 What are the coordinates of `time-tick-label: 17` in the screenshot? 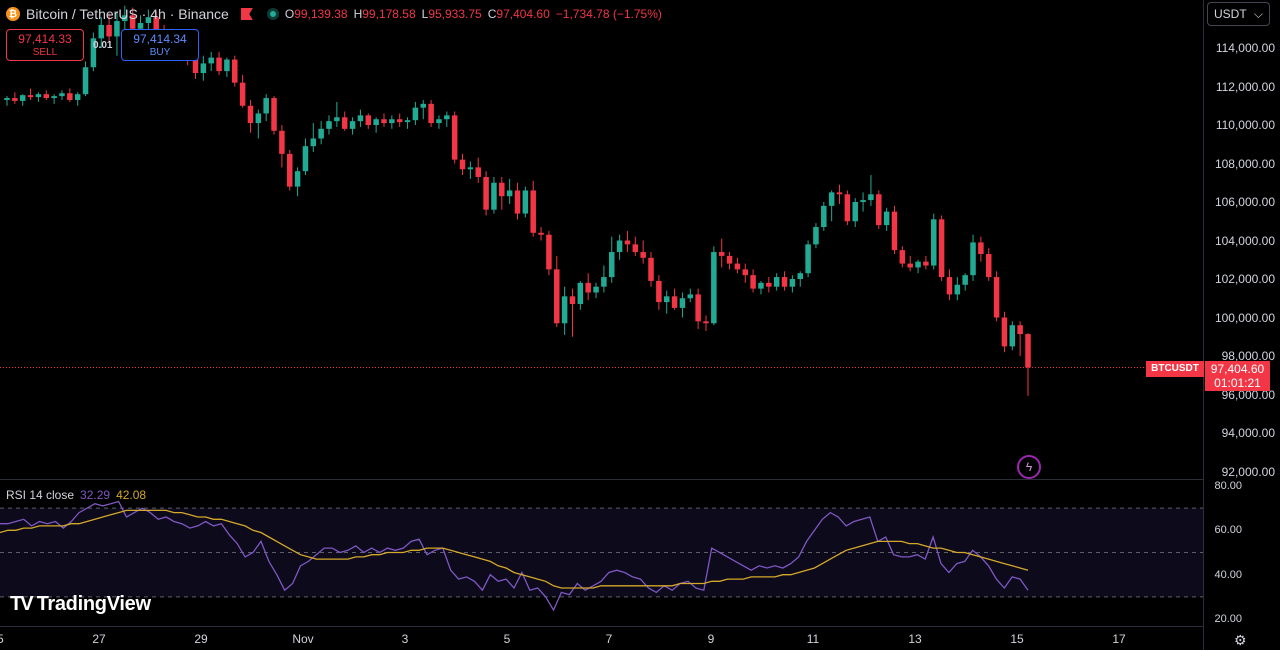 It's located at (1119, 639).